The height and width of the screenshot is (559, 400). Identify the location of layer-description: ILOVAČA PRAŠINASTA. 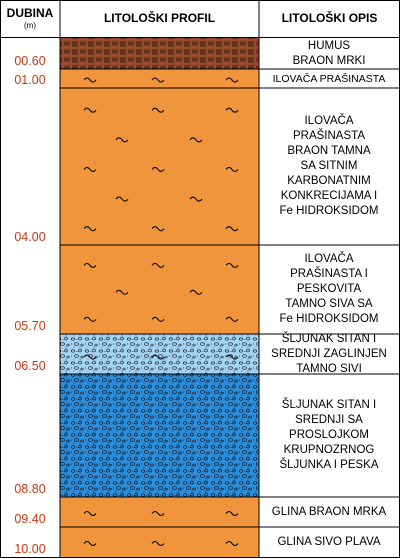
(329, 78).